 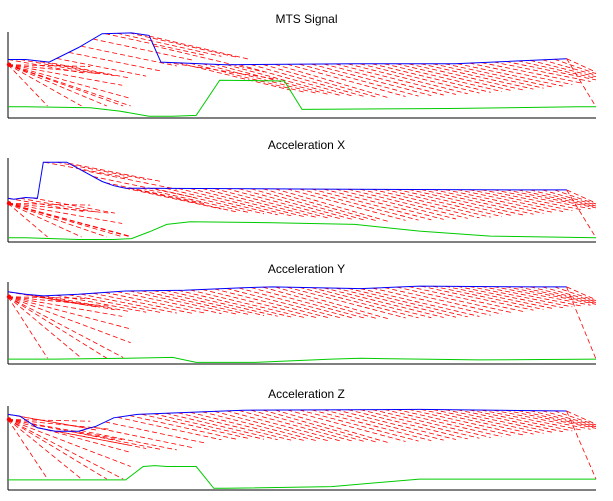 What do you see at coordinates (9, 419) in the screenshot?
I see `origin-marker-accel-z` at bounding box center [9, 419].